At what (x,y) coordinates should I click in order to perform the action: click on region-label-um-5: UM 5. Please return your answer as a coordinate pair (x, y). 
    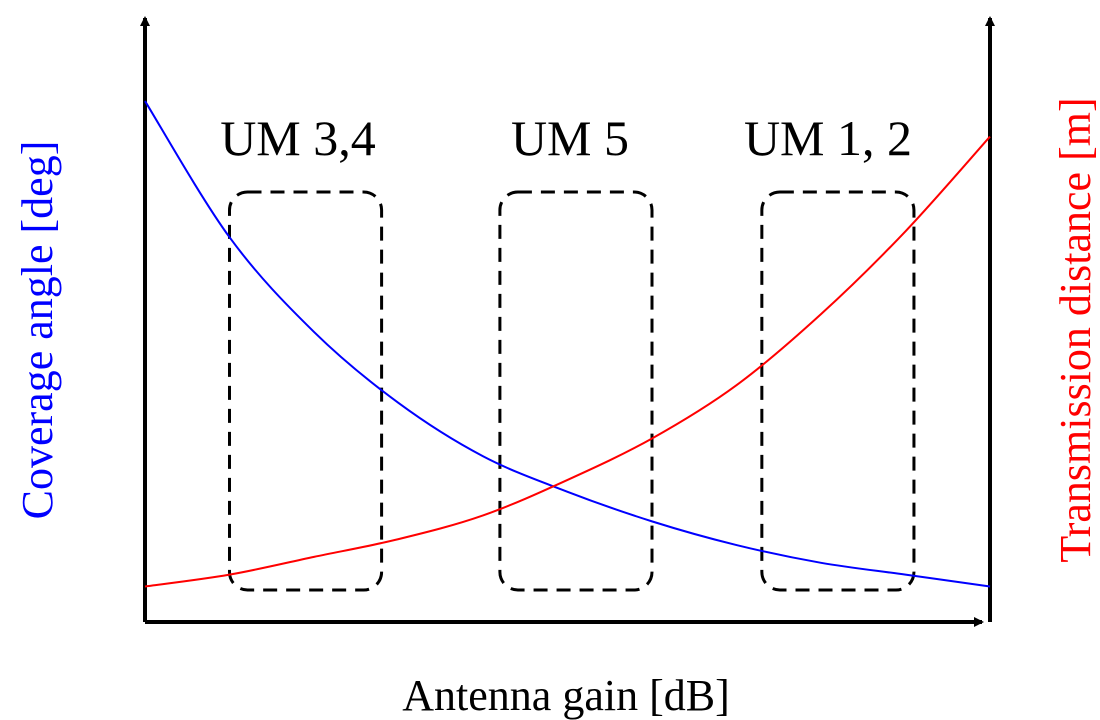
    Looking at the image, I should click on (570, 138).